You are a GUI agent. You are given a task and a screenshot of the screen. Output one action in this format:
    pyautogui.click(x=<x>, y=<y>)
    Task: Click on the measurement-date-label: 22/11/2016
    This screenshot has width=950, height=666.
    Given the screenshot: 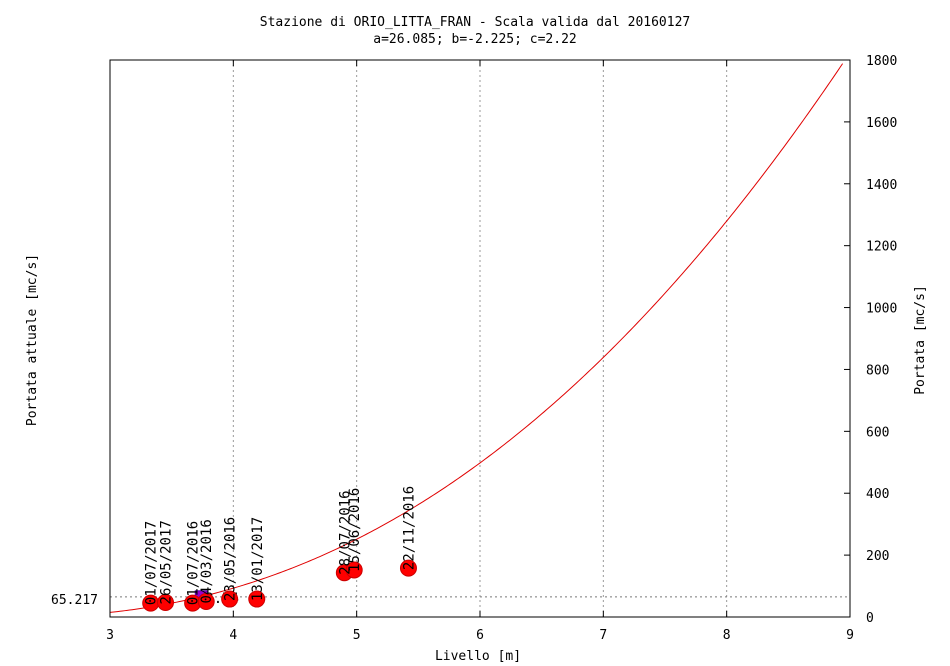 What is the action you would take?
    pyautogui.click(x=409, y=528)
    